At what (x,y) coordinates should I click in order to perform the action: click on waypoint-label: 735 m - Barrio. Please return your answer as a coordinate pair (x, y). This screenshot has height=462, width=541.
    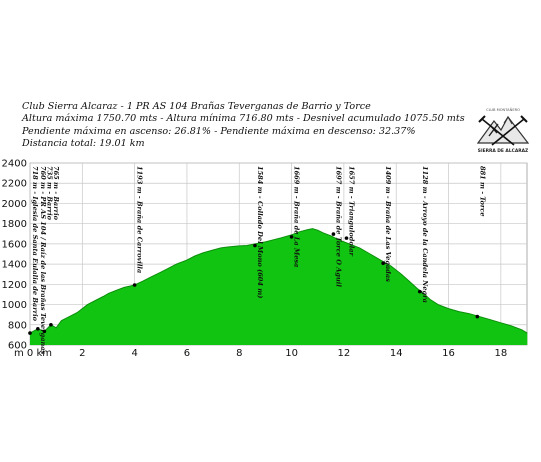
    Looking at the image, I should click on (49, 193).